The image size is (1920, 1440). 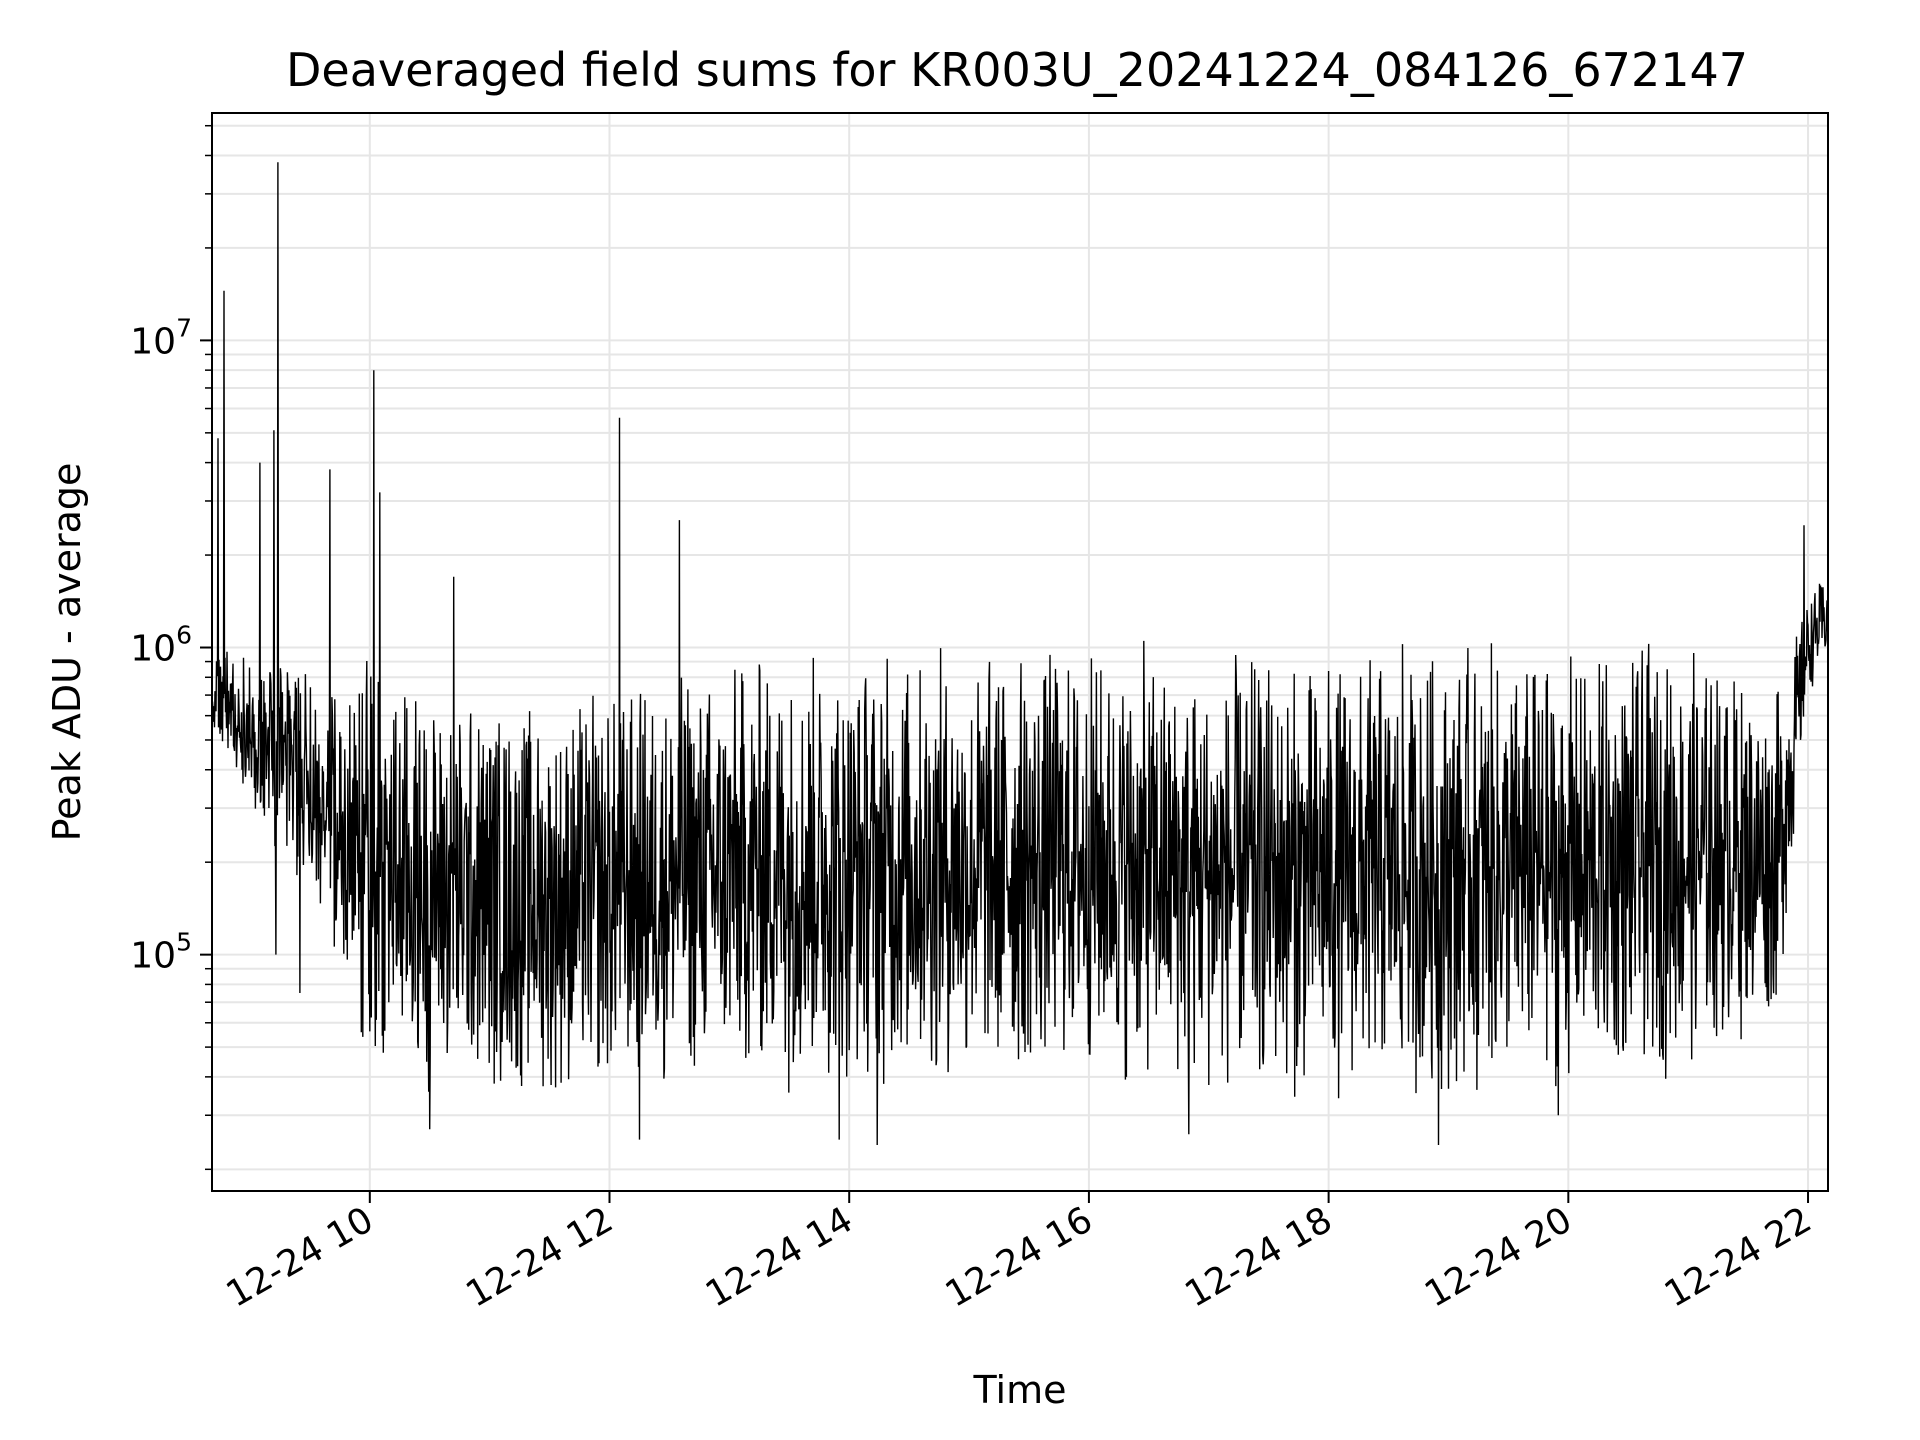 I want to click on x-axis-label: Time, so click(x=1020, y=1390).